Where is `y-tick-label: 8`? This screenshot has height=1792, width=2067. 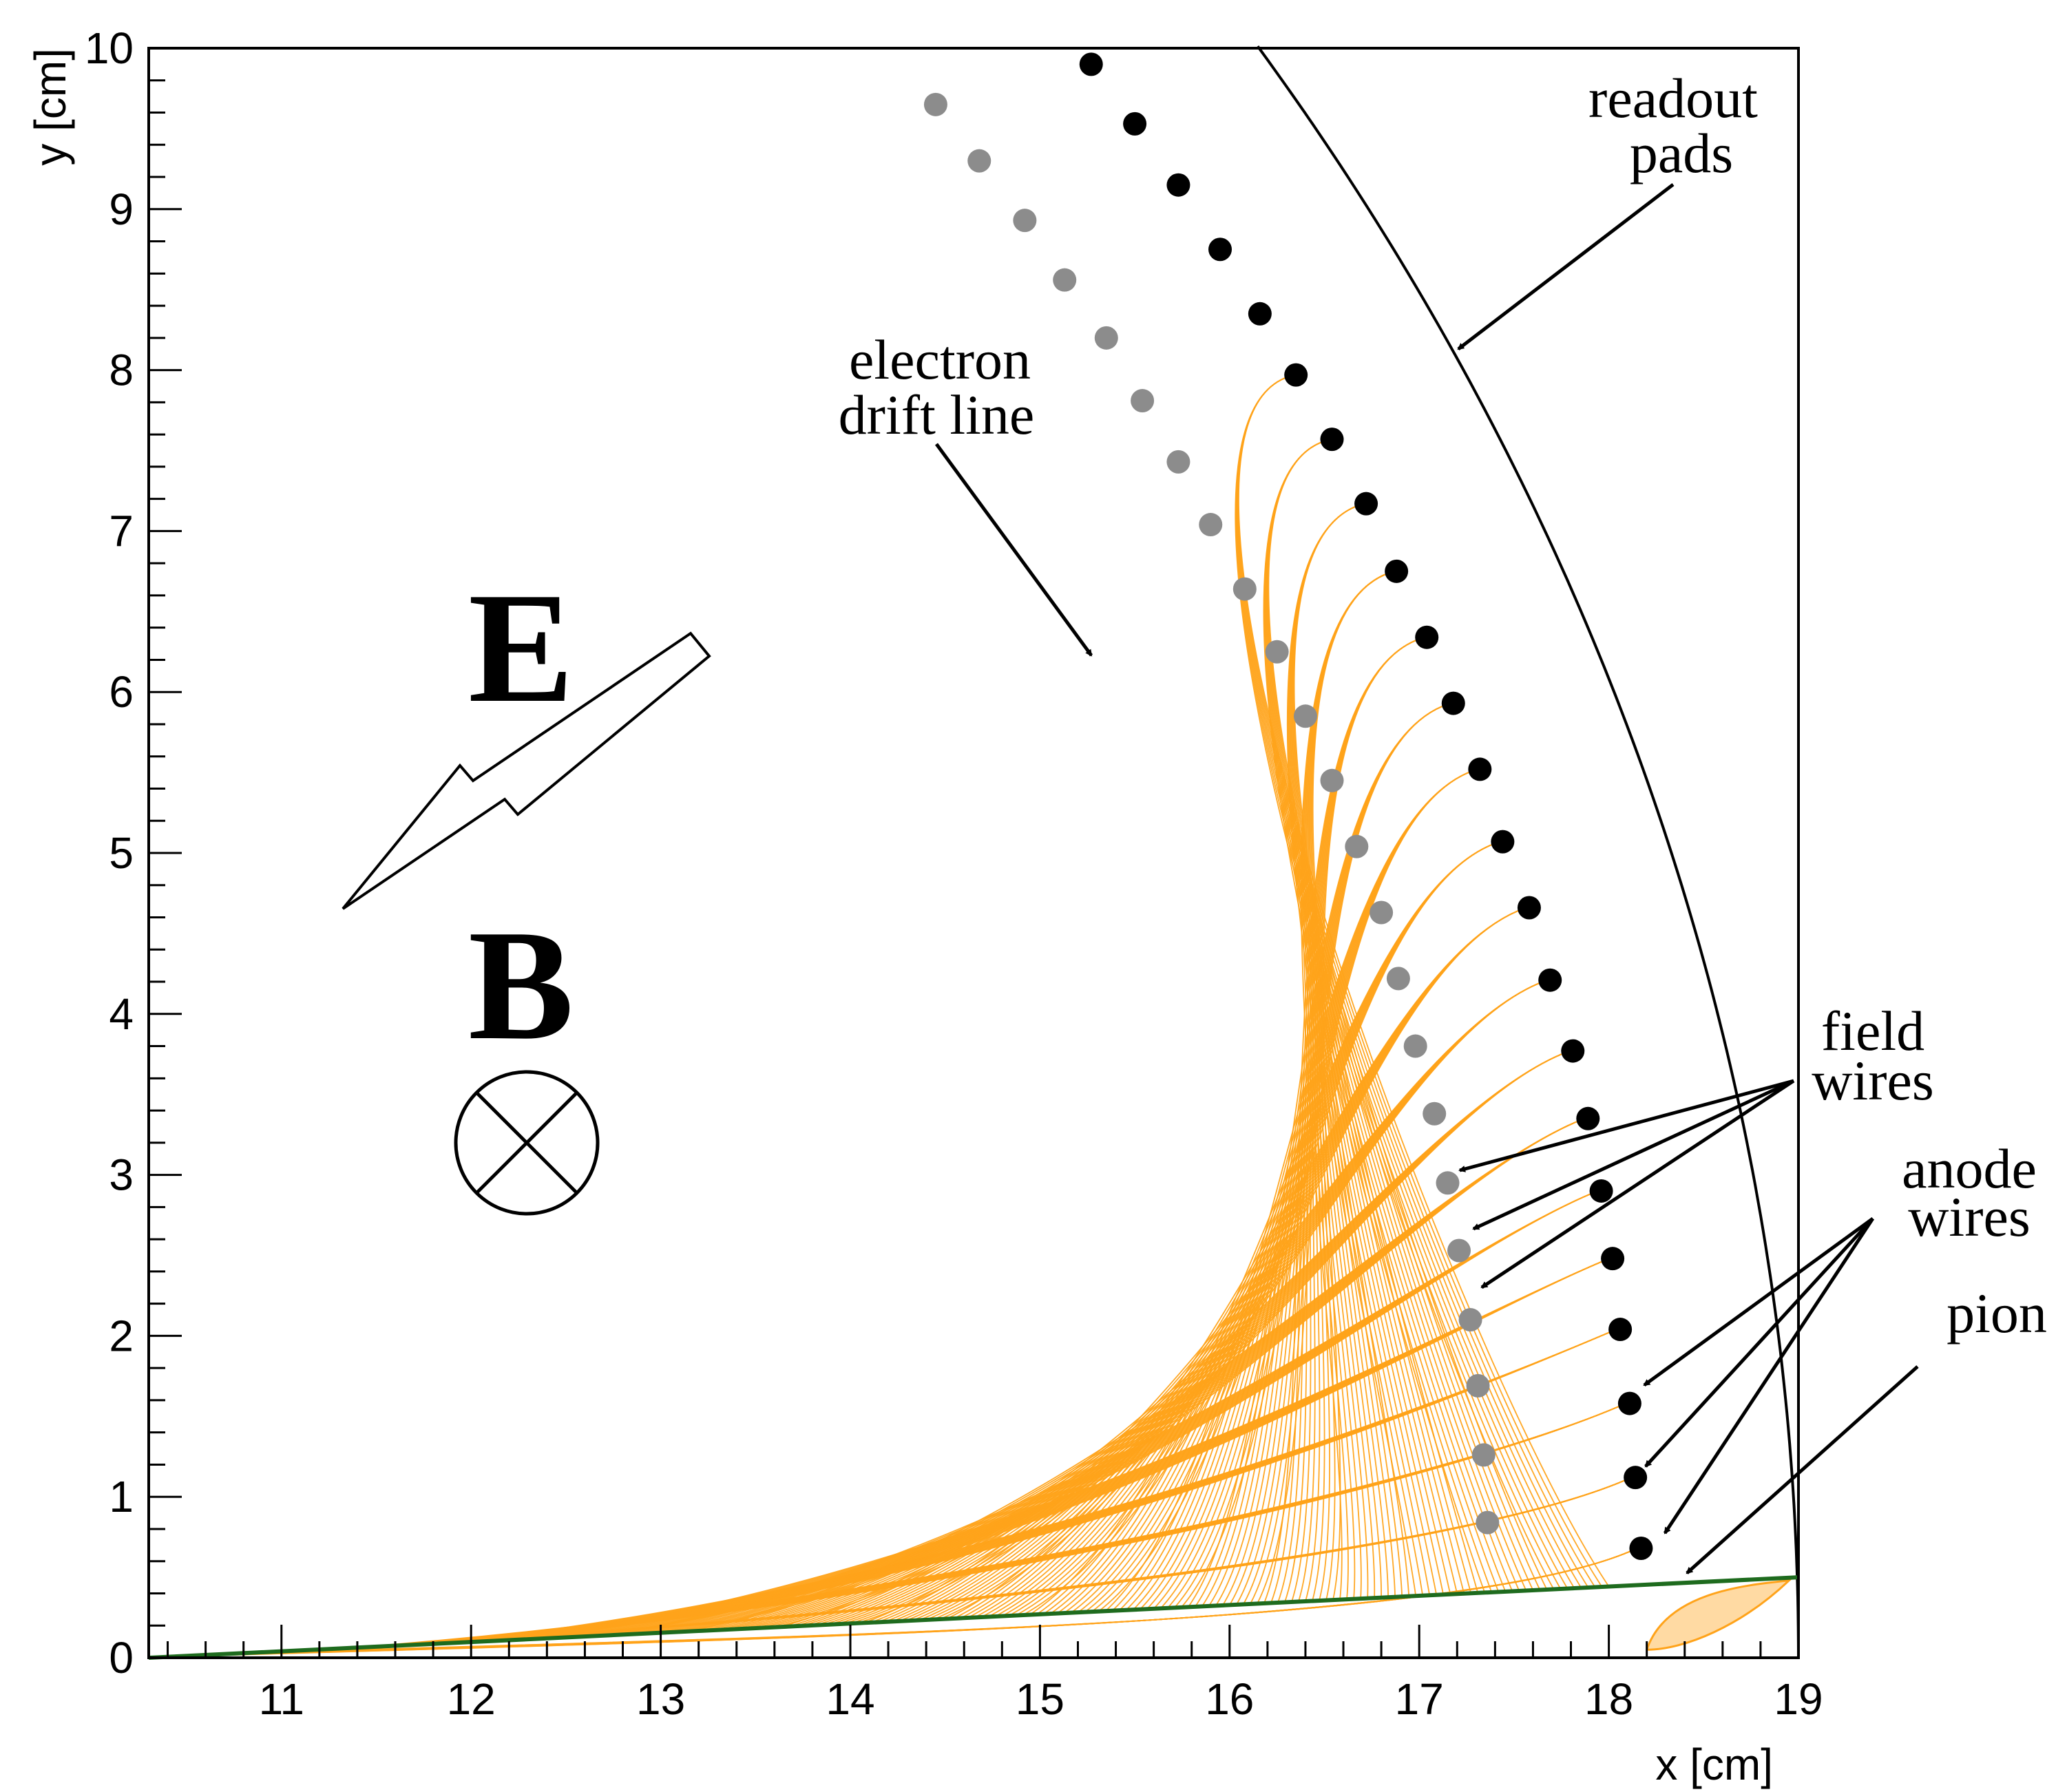 y-tick-label: 8 is located at coordinates (122, 370).